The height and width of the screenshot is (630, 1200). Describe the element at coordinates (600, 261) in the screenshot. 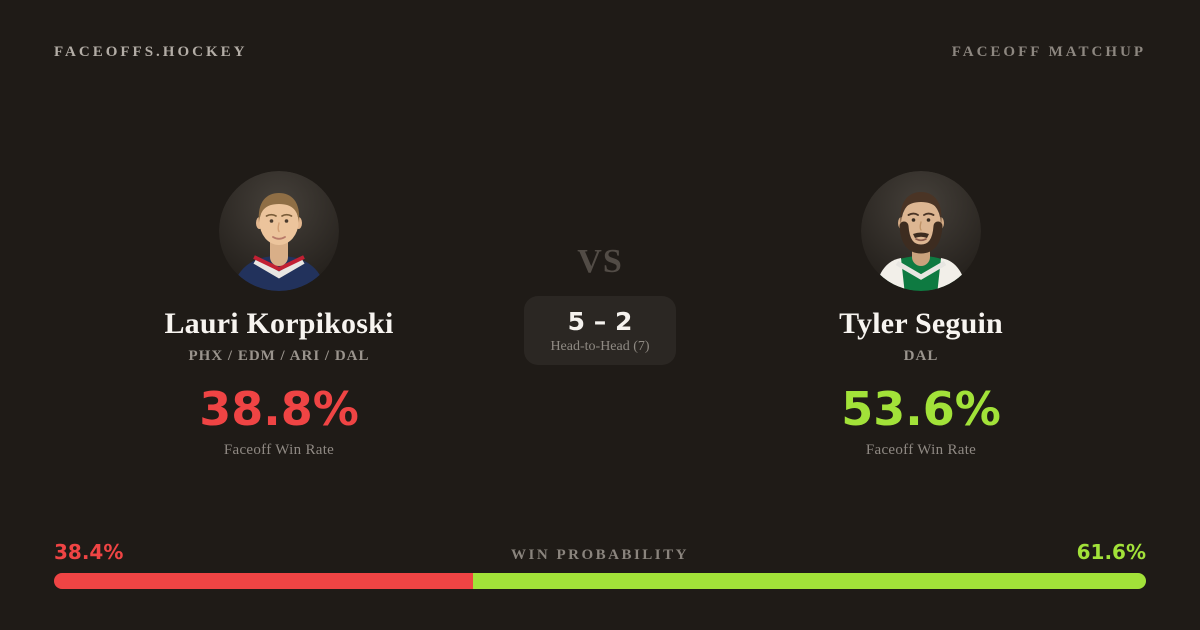

I see `vs-label: VS` at that location.